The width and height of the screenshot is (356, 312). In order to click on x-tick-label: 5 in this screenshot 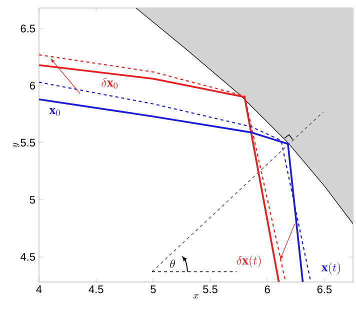, I will do `click(153, 290)`.